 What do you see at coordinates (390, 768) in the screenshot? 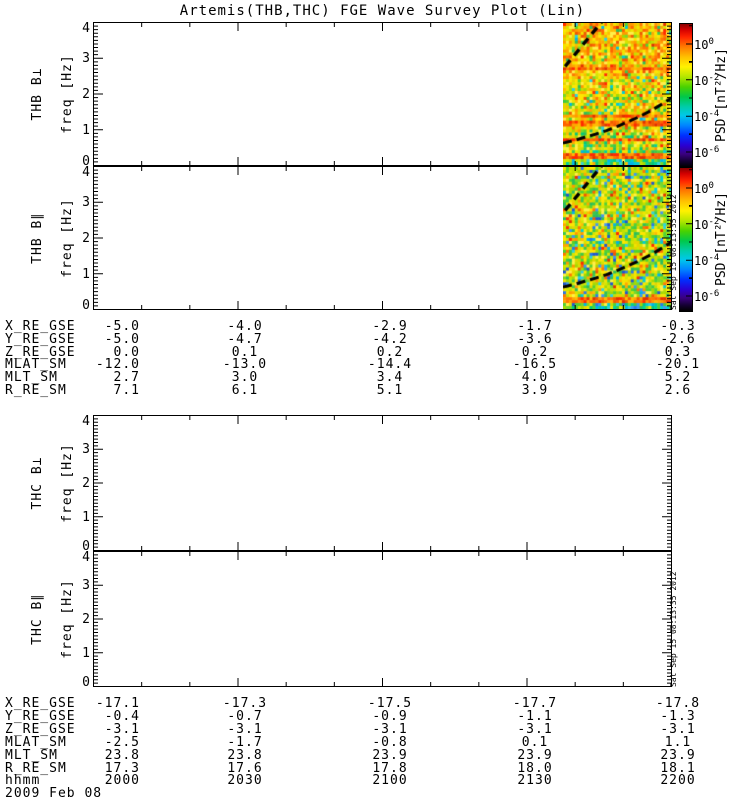
I see `ephemeris-value: 17.8` at bounding box center [390, 768].